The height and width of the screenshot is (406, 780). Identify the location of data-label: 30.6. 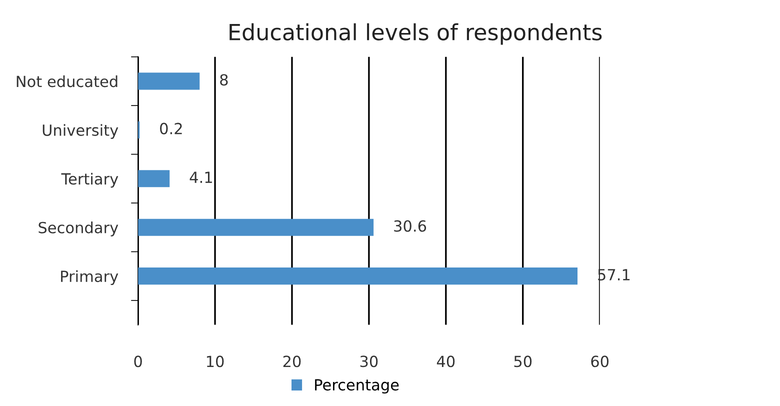
(410, 226).